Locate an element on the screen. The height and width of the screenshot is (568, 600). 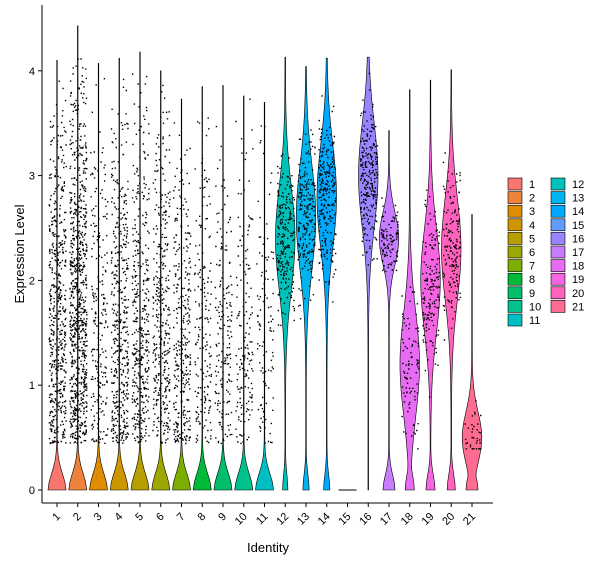
legend-item-10: 10 is located at coordinates (524, 306).